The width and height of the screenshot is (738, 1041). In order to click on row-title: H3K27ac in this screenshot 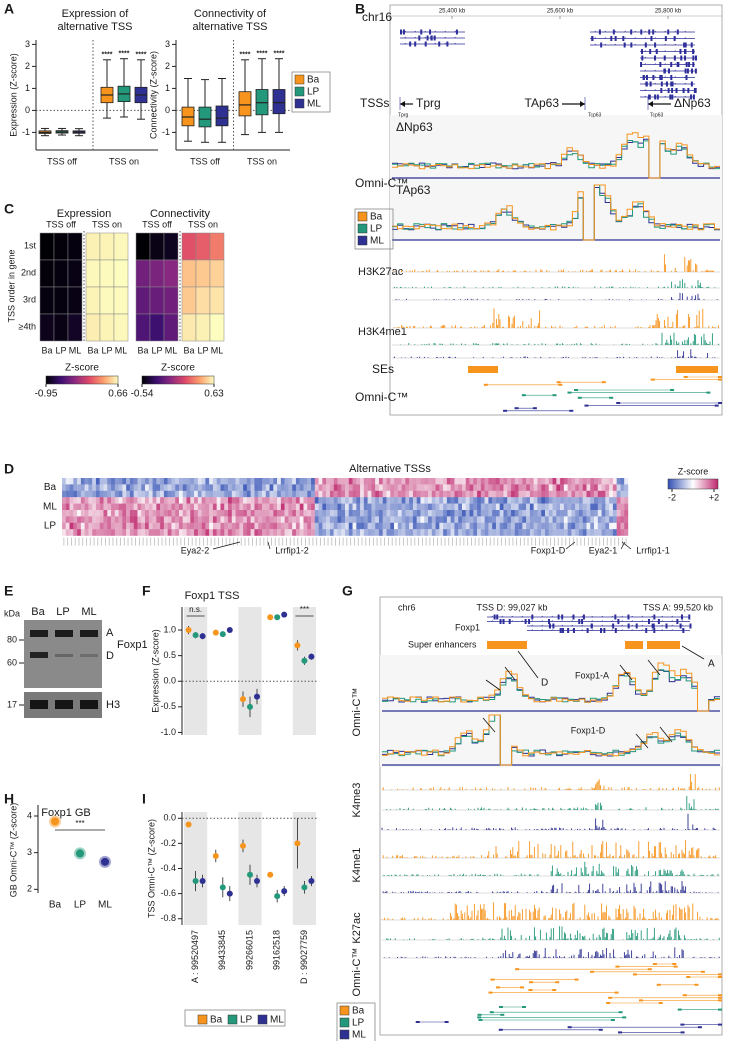, I will do `click(381, 272)`.